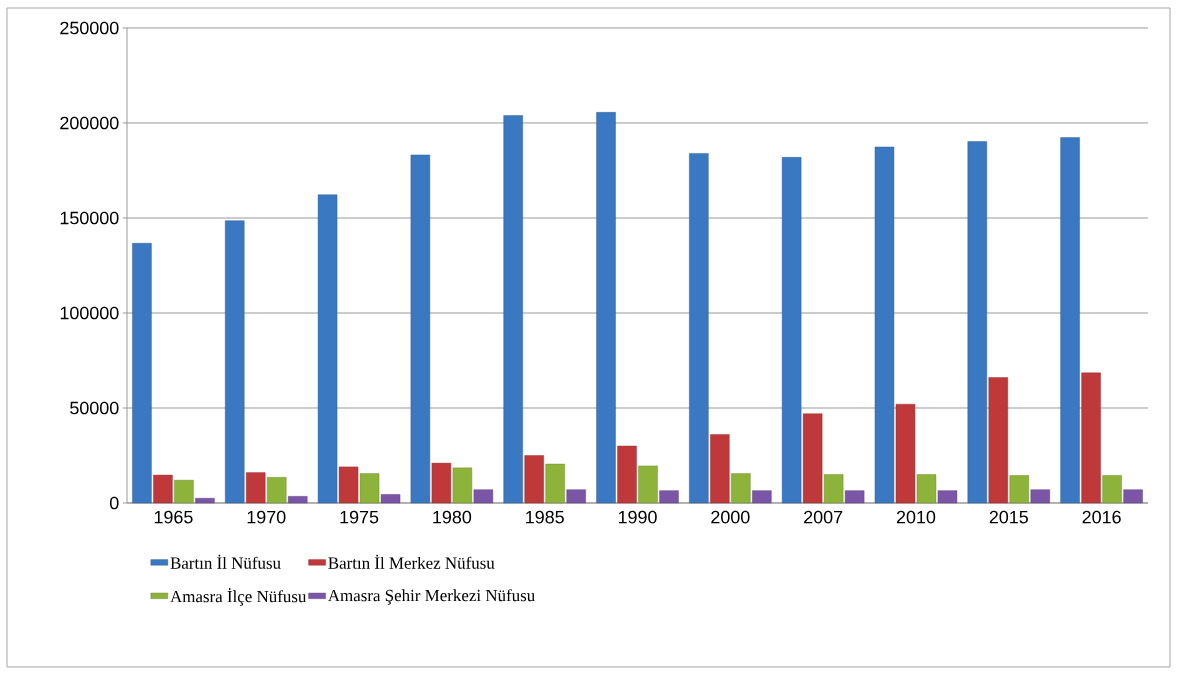 This screenshot has width=1178, height=675. What do you see at coordinates (916, 517) in the screenshot?
I see `x-tick-label: 2010` at bounding box center [916, 517].